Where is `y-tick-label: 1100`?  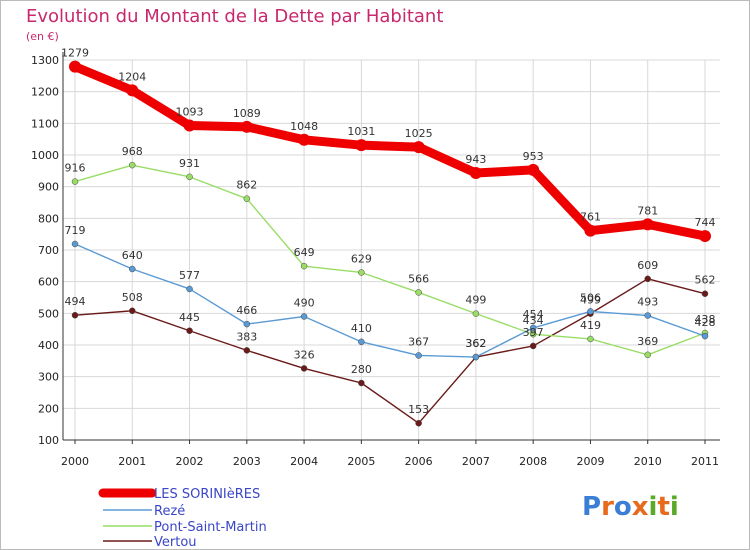
y-tick-label: 1100 is located at coordinates (45, 123).